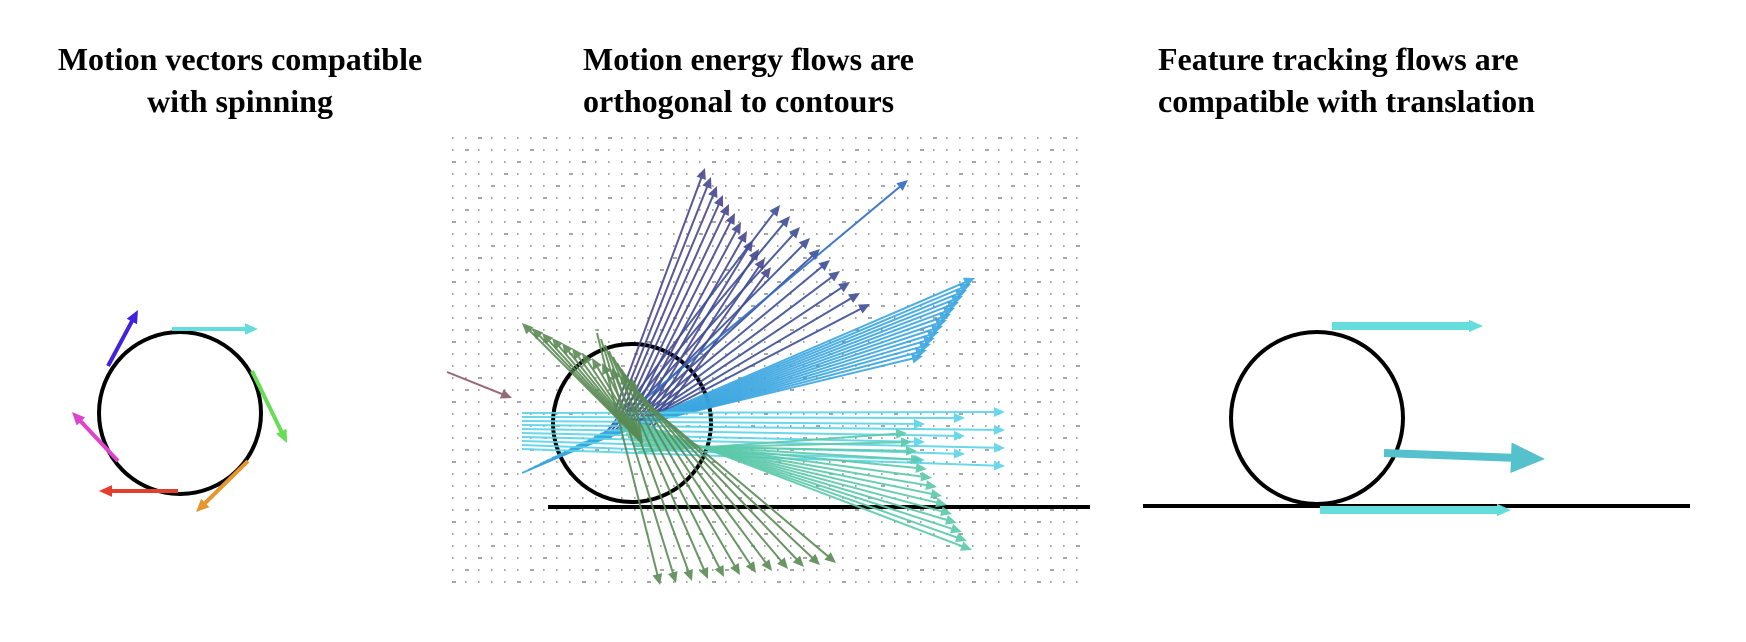 The height and width of the screenshot is (642, 1746). I want to click on spinning-wheel, so click(180, 413).